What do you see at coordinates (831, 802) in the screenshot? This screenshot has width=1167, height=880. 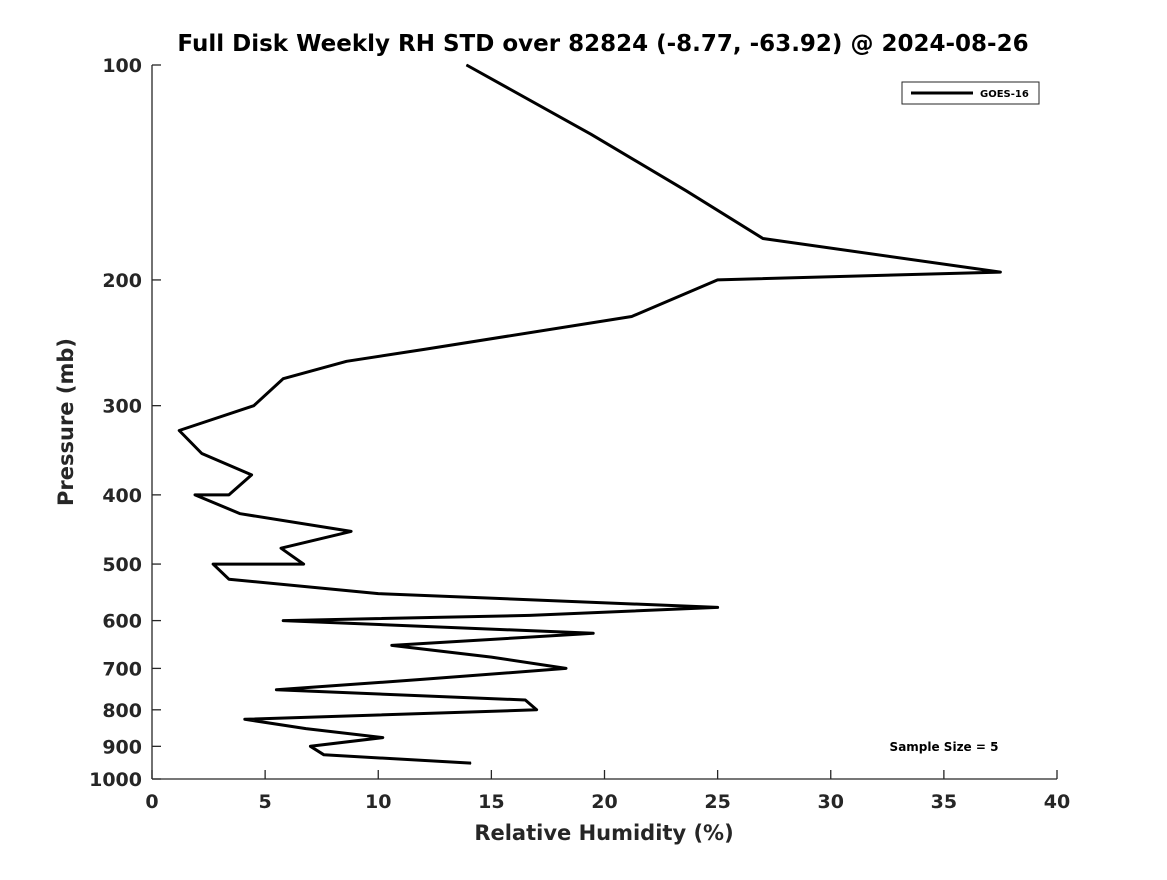 I see `x-tick-label: 30` at bounding box center [831, 802].